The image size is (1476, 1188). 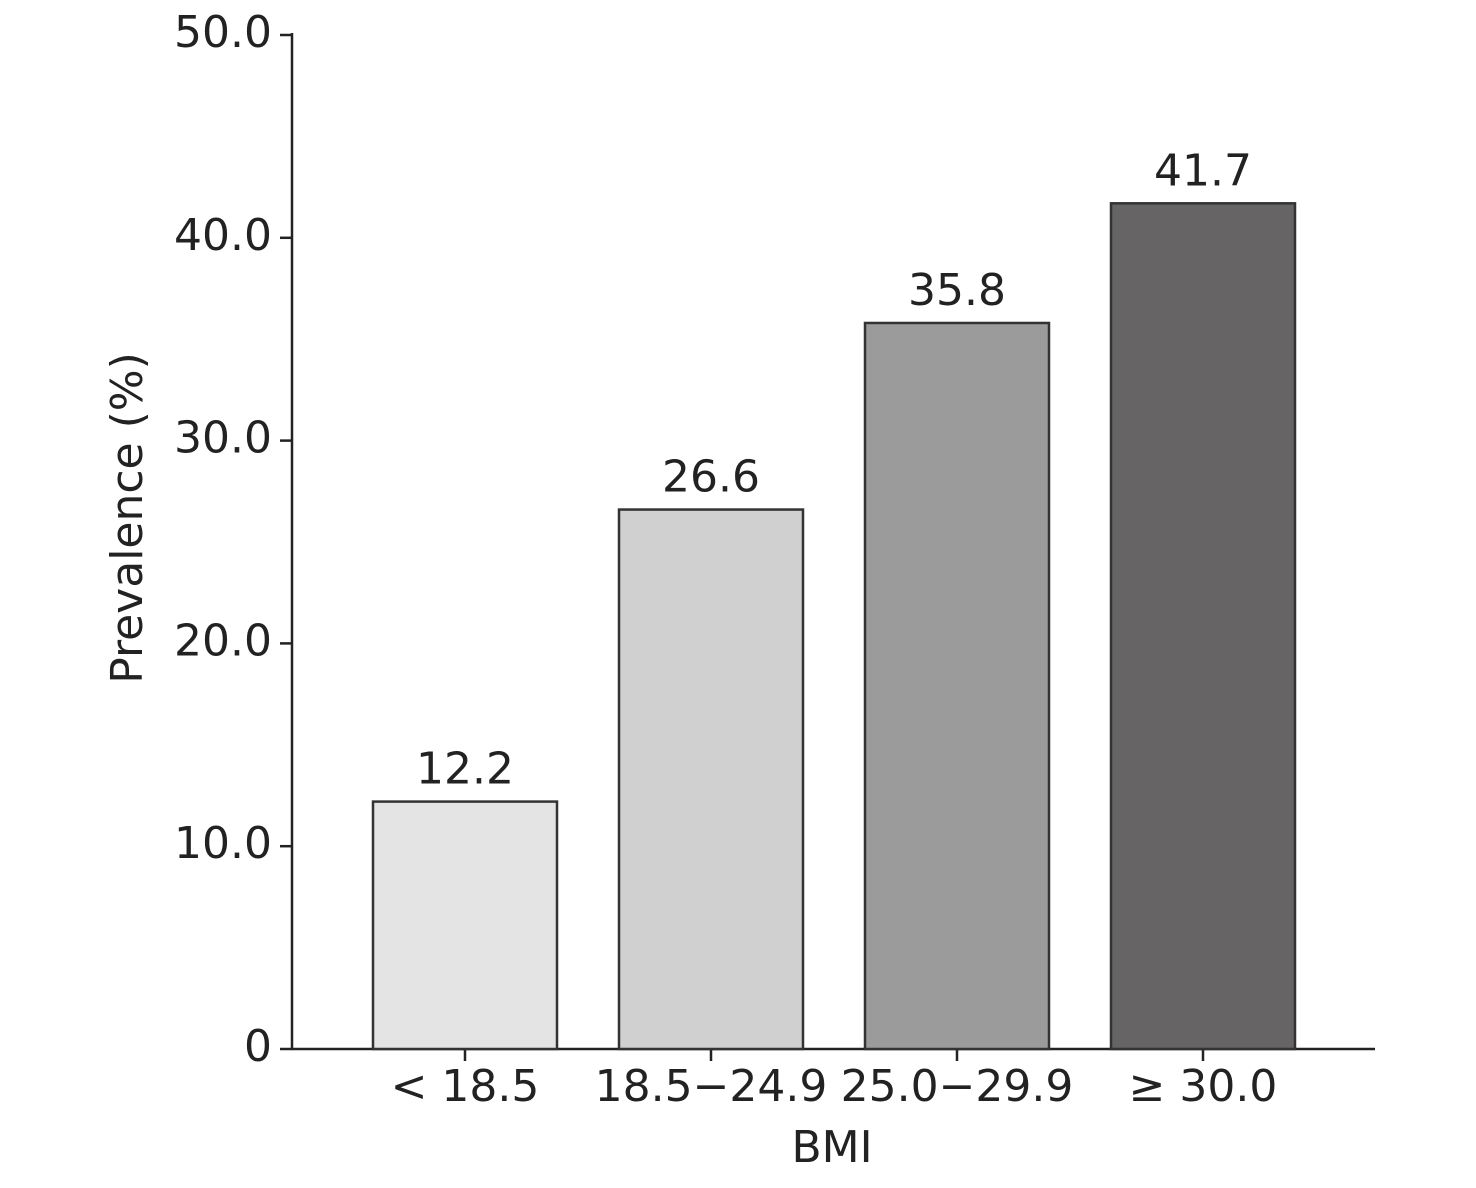 I want to click on value-label: 35.8, so click(x=957, y=290).